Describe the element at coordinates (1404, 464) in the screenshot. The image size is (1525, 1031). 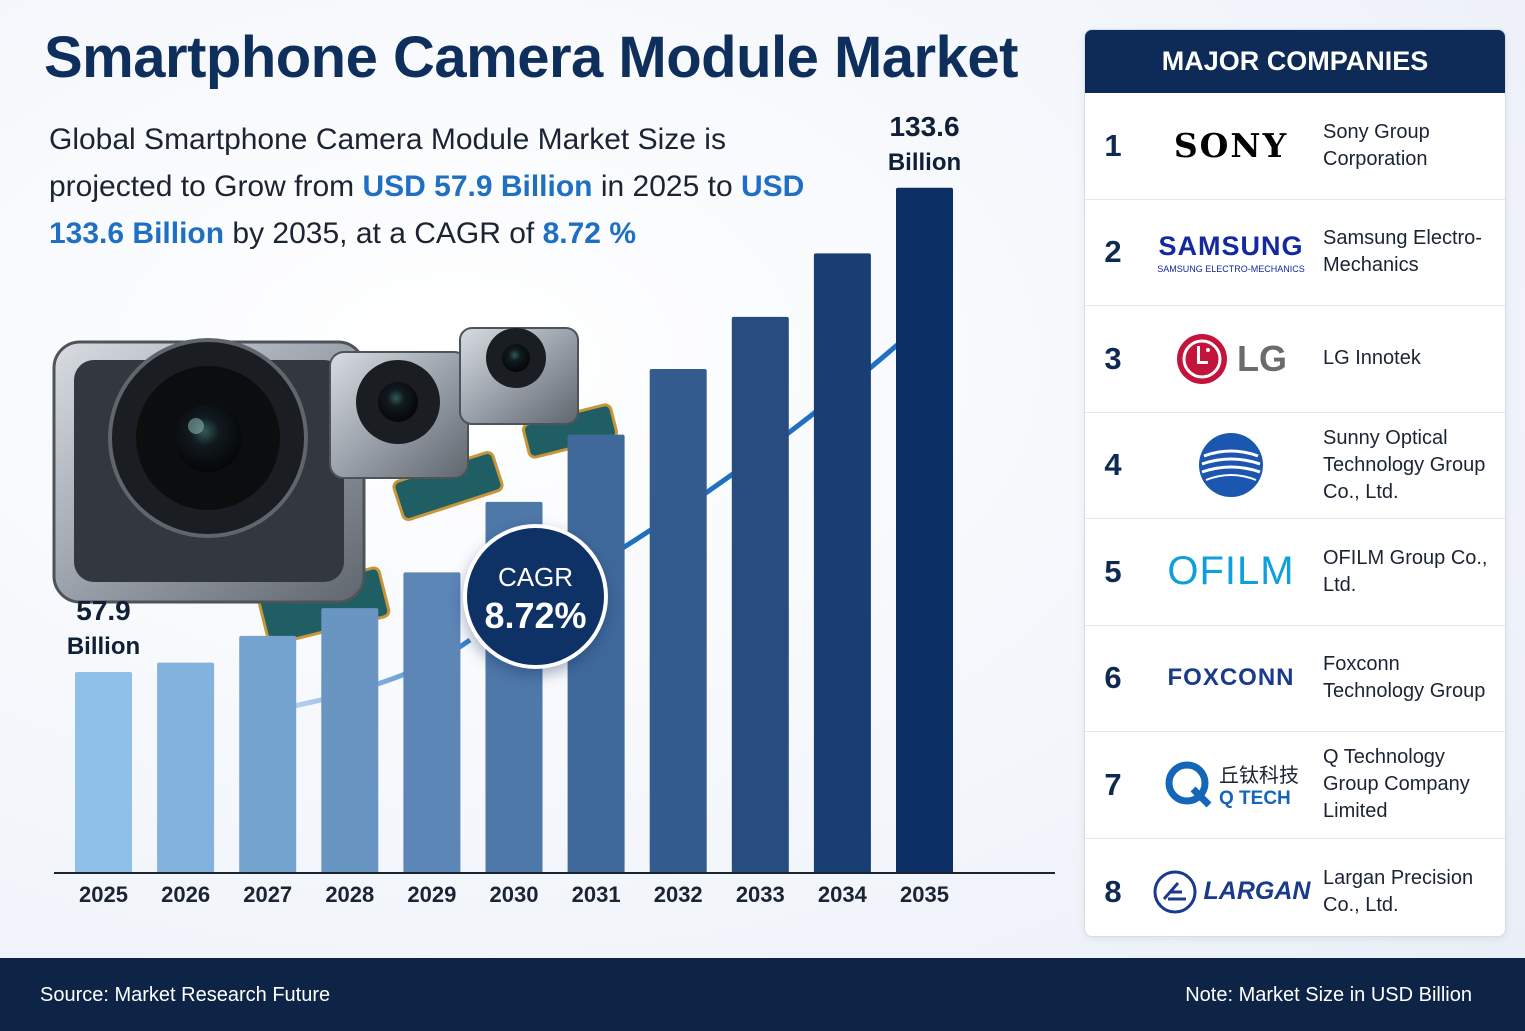
I see `company-name: Sunny Optical Technology Group Co., Ltd.` at that location.